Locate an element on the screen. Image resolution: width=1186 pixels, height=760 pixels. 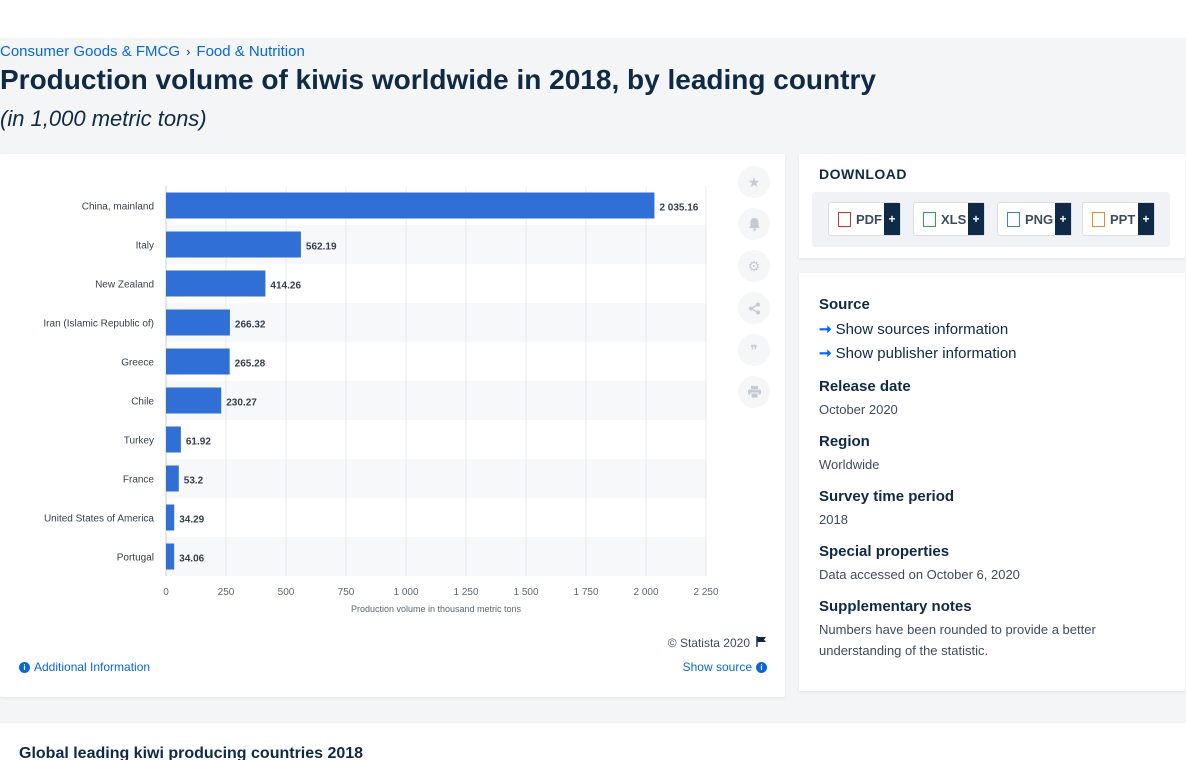
download-pdf-label: PDF is located at coordinates (869, 219).